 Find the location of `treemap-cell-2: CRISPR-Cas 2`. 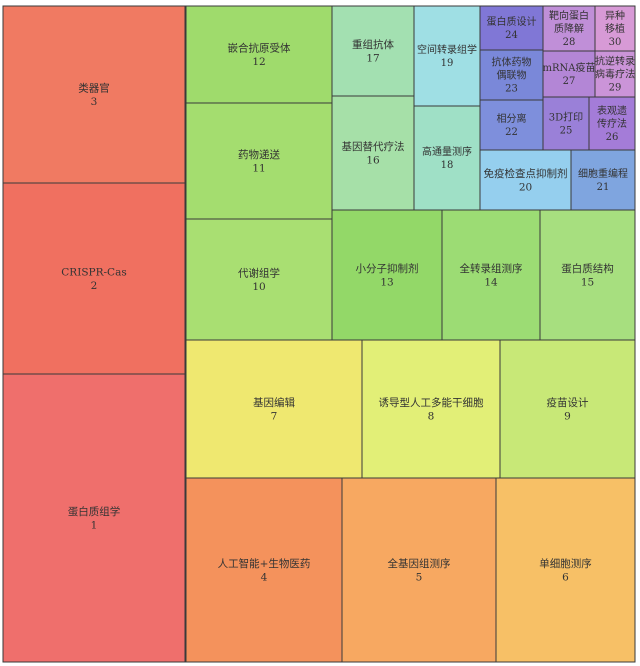

treemap-cell-2: CRISPR-Cas 2 is located at coordinates (94, 278).